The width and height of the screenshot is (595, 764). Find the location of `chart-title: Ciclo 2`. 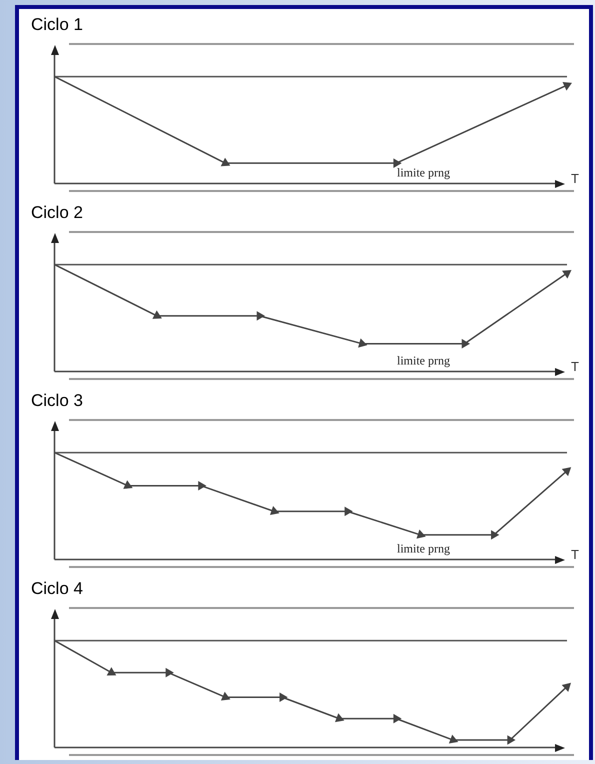

chart-title: Ciclo 2 is located at coordinates (57, 213).